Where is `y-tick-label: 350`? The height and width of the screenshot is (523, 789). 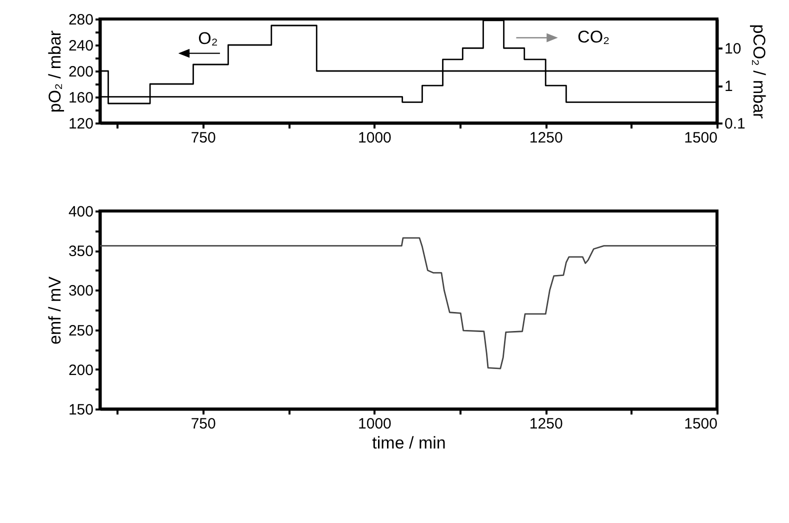
y-tick-label: 350 is located at coordinates (81, 251).